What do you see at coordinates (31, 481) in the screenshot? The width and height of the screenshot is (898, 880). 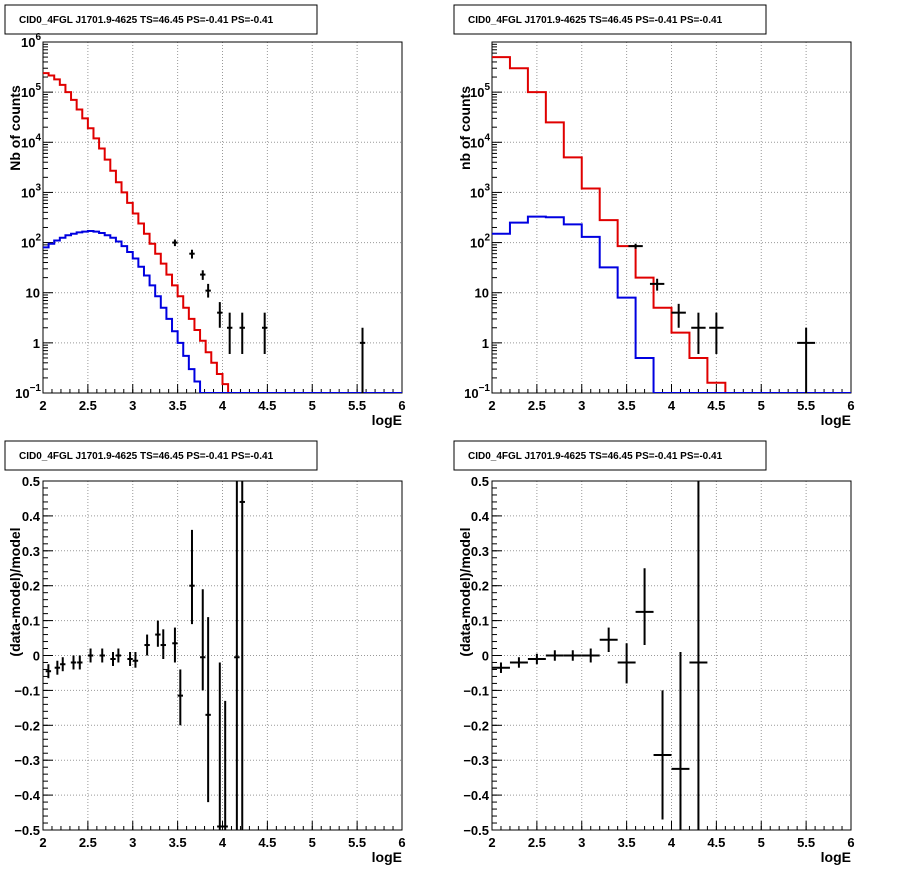 I see `y-tick-label: 0.5` at bounding box center [31, 481].